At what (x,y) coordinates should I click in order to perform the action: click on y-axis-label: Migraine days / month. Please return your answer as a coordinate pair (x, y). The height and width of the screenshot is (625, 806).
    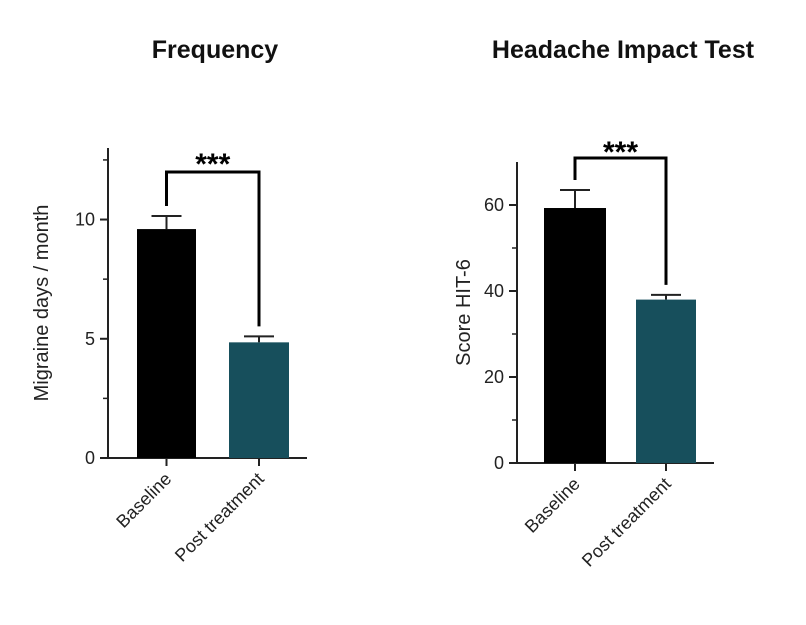
    Looking at the image, I should click on (42, 303).